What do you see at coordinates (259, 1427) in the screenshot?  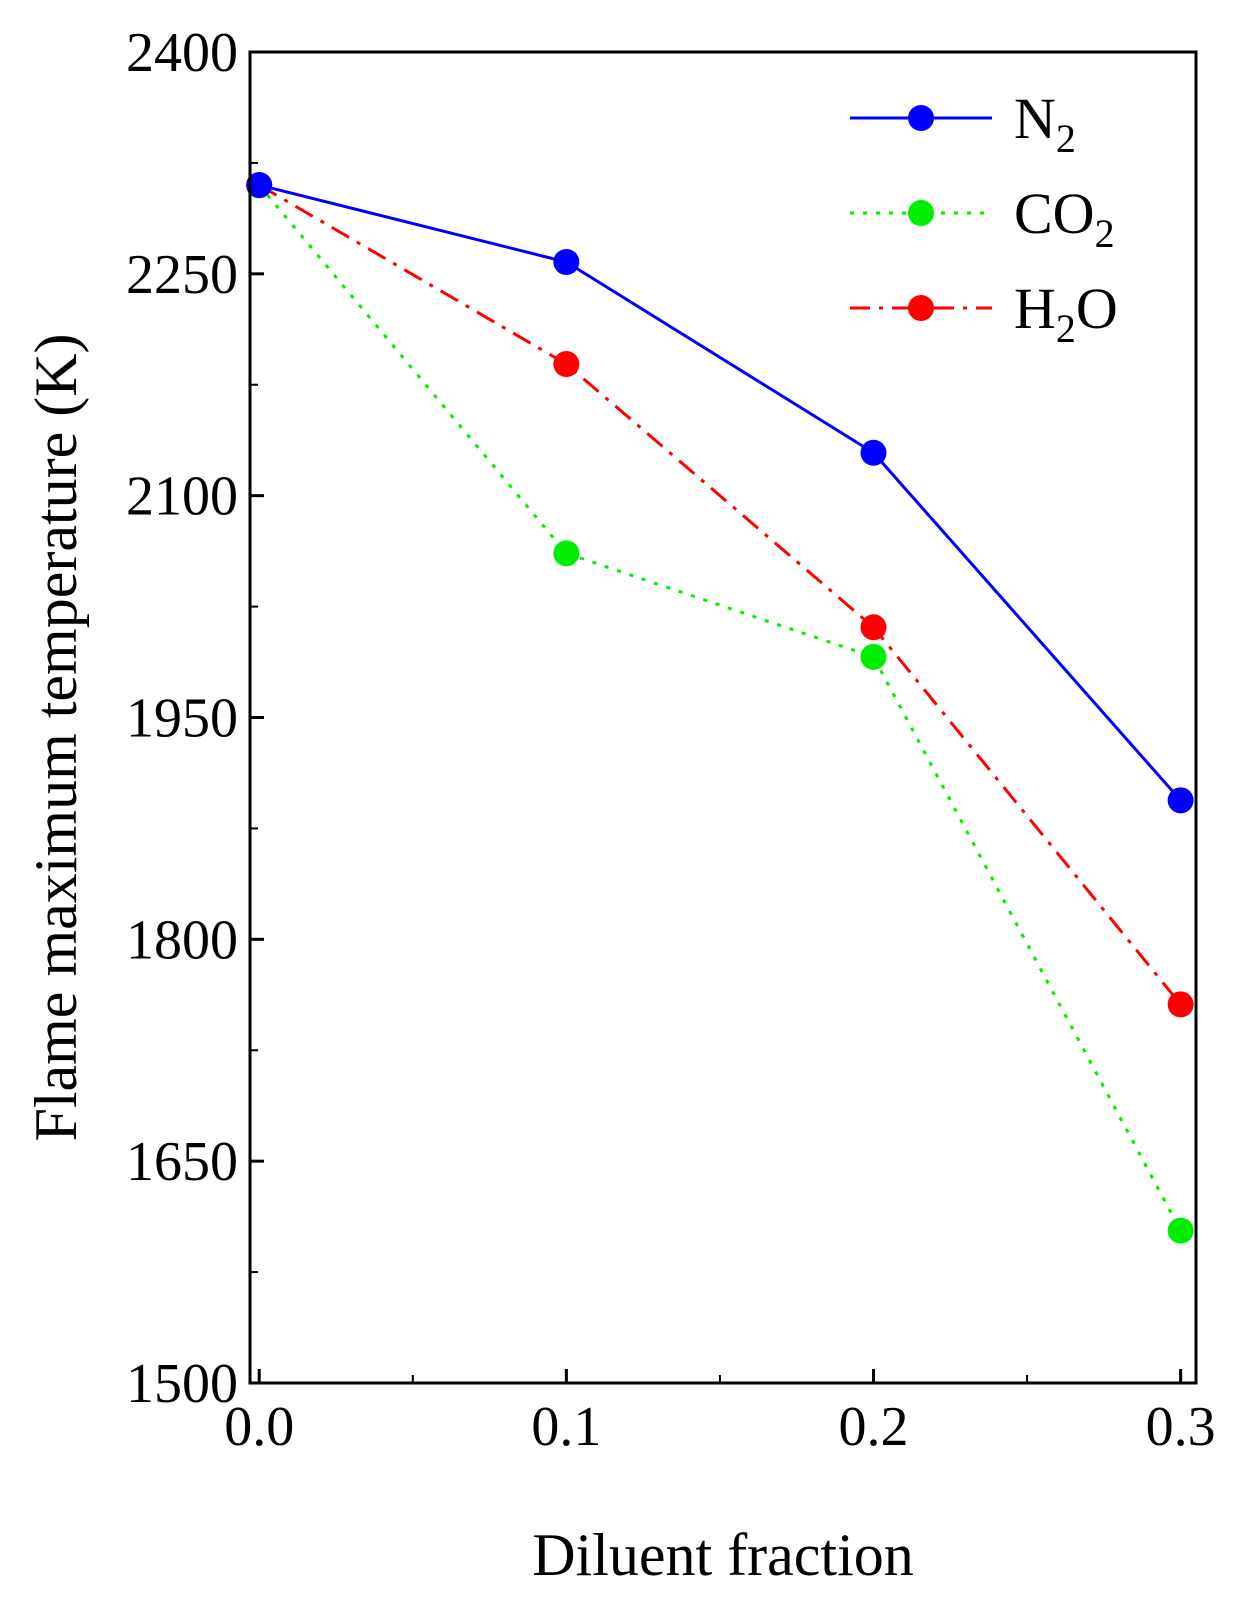 I see `x-tick-label: 0.0` at bounding box center [259, 1427].